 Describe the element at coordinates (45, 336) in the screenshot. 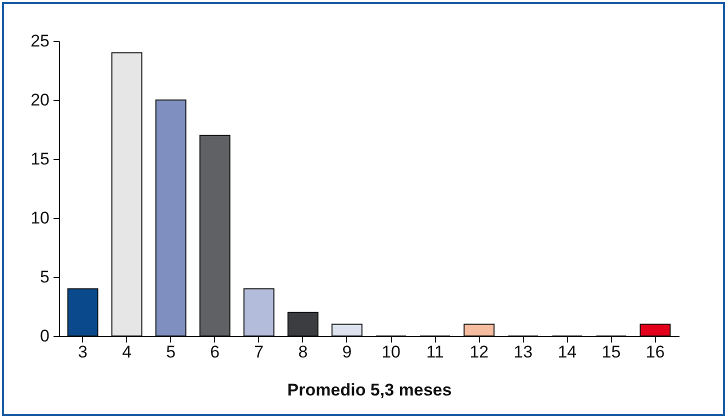

I see `y-tick-label: 0` at that location.